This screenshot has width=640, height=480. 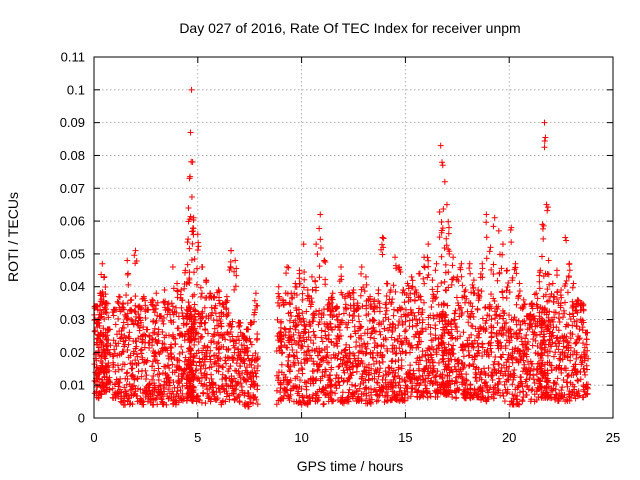 What do you see at coordinates (72, 385) in the screenshot?
I see `y-tick-label: 0.01` at bounding box center [72, 385].